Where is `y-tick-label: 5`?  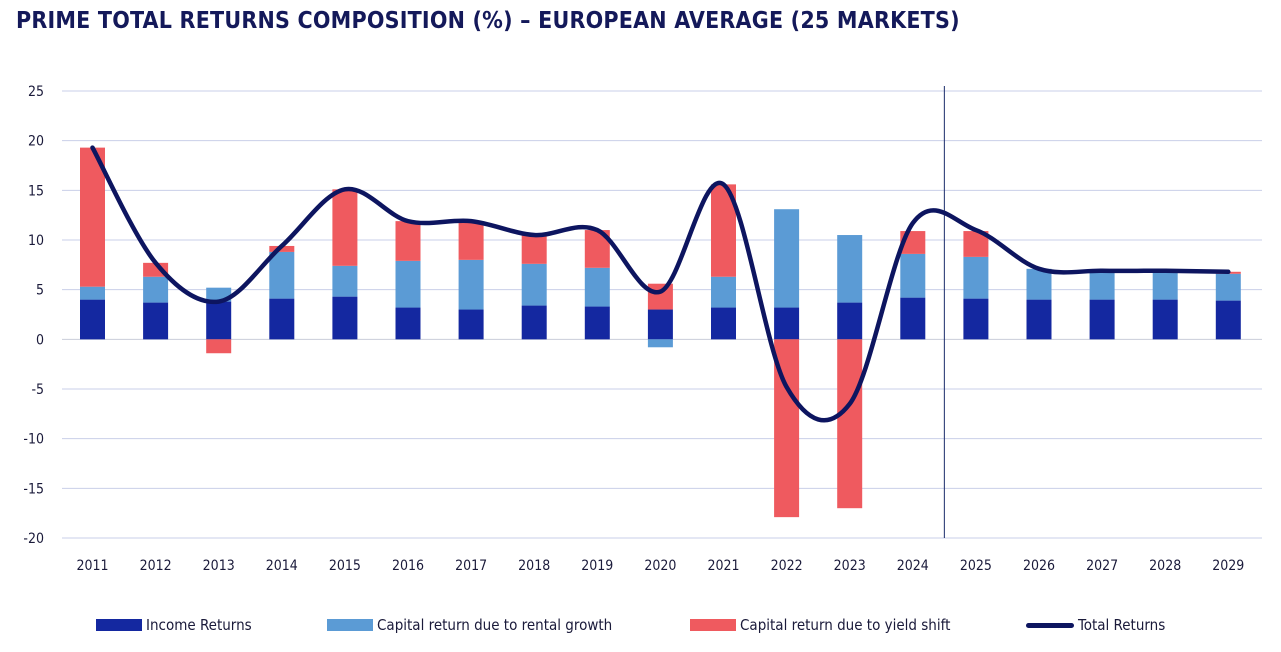
y-tick-label: 5 is located at coordinates (40, 291).